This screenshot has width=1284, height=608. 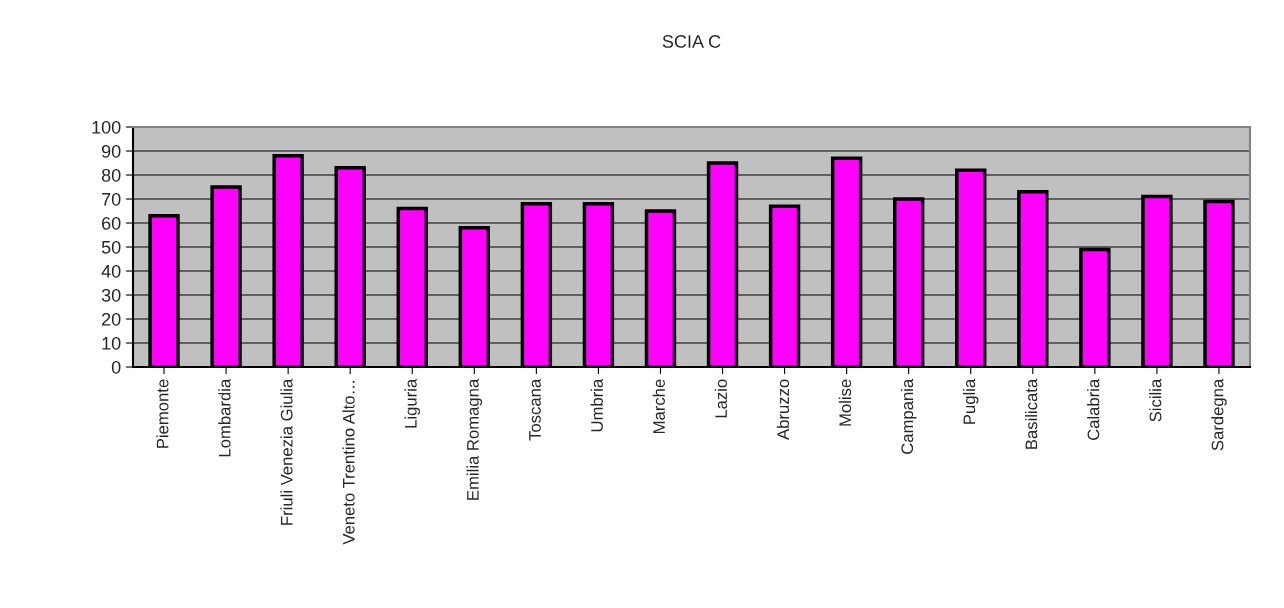 What do you see at coordinates (908, 416) in the screenshot?
I see `x-tick-label: Campania` at bounding box center [908, 416].